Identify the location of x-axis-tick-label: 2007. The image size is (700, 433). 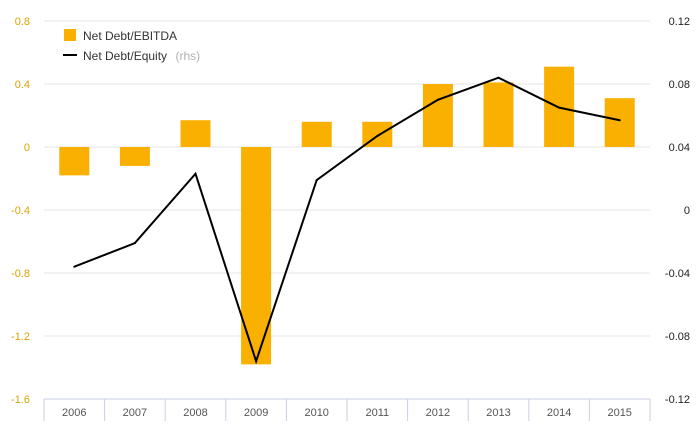
(135, 413).